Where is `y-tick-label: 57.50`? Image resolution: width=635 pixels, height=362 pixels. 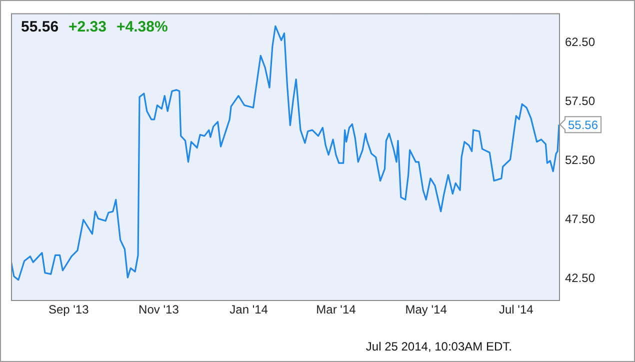 y-tick-label: 57.50 is located at coordinates (580, 101).